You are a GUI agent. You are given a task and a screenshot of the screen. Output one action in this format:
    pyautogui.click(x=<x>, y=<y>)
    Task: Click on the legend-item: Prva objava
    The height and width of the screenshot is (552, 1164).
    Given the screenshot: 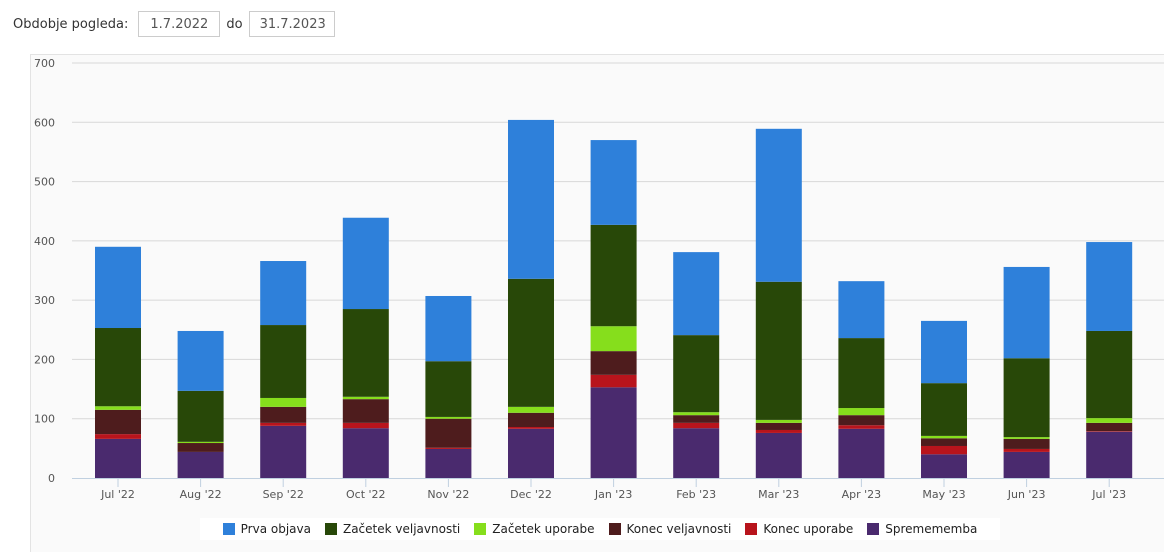 What is the action you would take?
    pyautogui.click(x=266, y=529)
    